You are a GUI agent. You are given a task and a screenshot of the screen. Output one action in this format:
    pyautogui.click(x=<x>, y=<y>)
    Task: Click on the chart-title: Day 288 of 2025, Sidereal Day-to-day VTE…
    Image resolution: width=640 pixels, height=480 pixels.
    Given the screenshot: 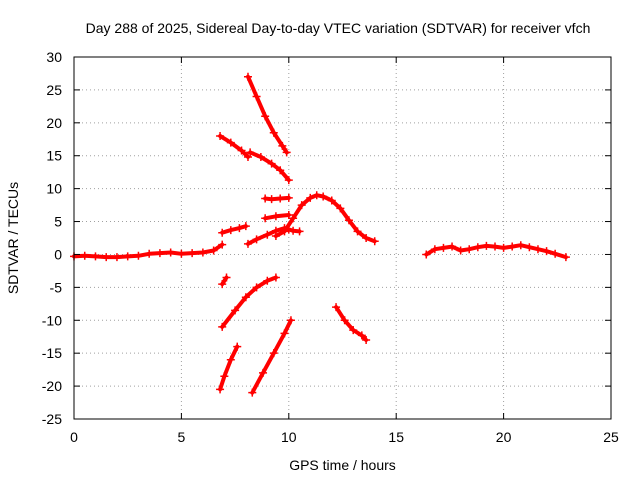 What is the action you would take?
    pyautogui.click(x=338, y=28)
    